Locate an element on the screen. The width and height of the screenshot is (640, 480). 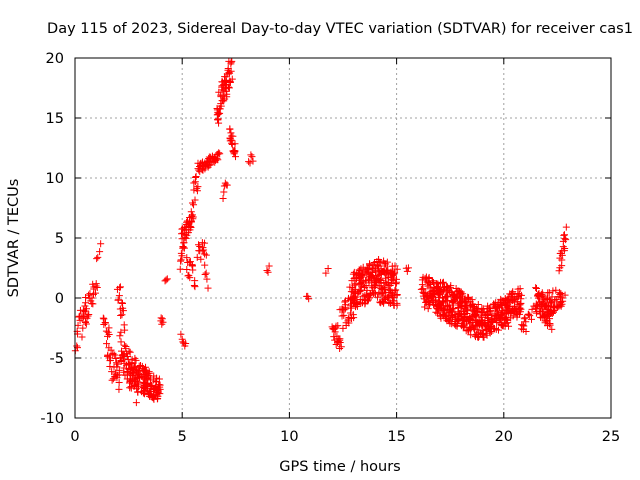
y-tick-label: 15 is located at coordinates (55, 119).